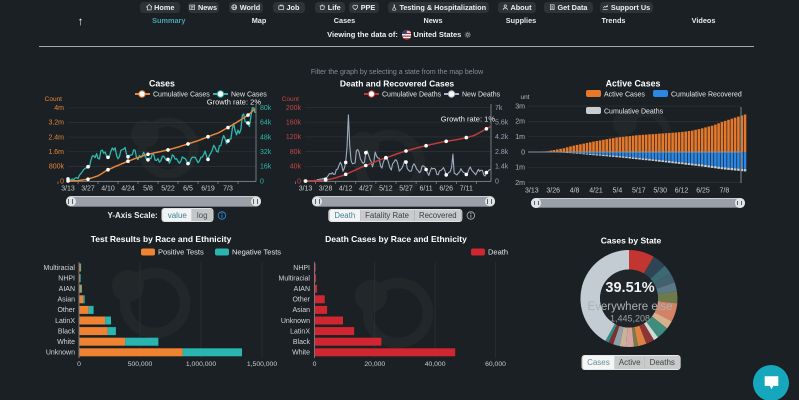 The image size is (799, 400). Describe the element at coordinates (502, 123) in the screenshot. I see `svg-text: 5.6k` at that location.